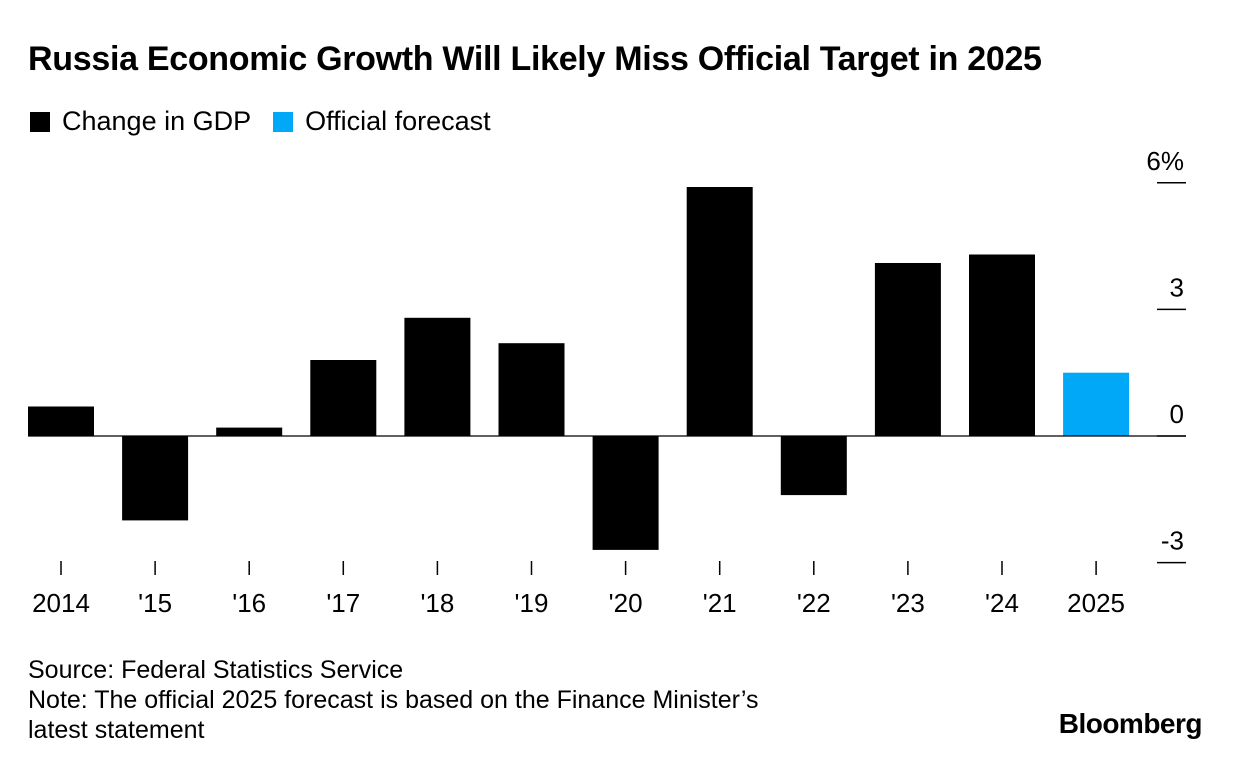 The image size is (1240, 770). I want to click on bar-official-forecast-2025, so click(1096, 404).